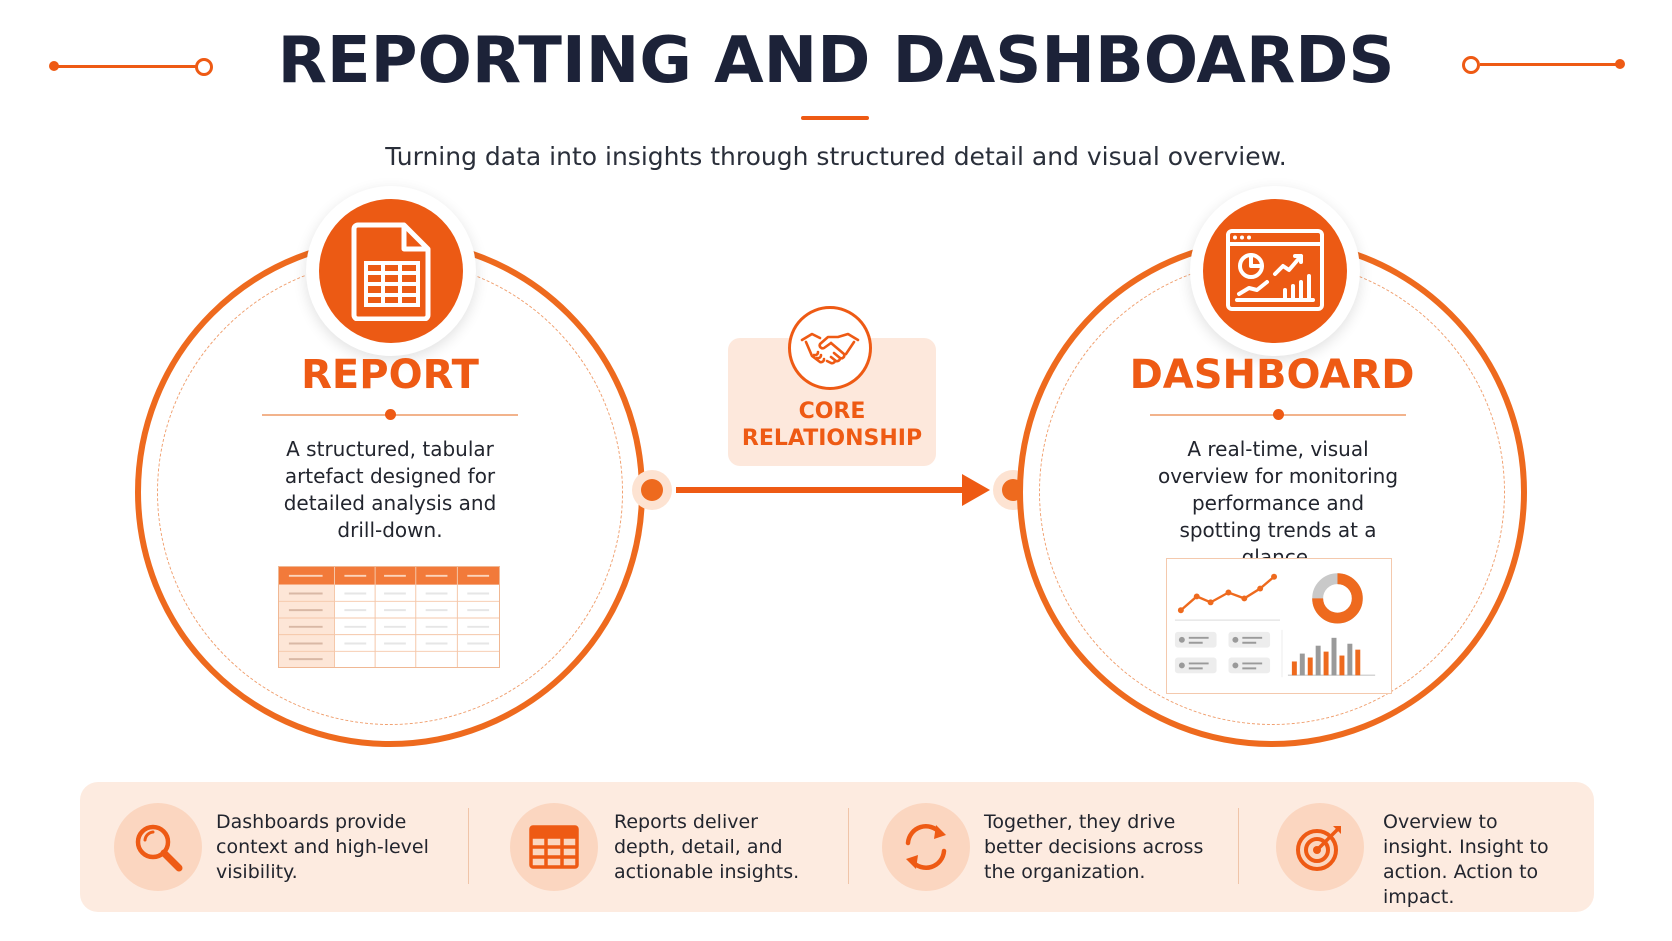 The height and width of the screenshot is (941, 1672). What do you see at coordinates (976, 490) in the screenshot?
I see `connector-arrow-head` at bounding box center [976, 490].